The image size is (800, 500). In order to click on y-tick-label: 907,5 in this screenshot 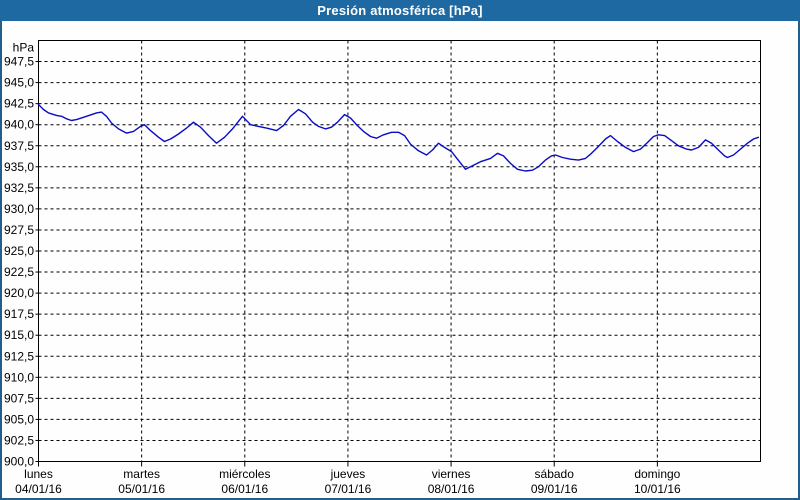, I will do `click(19, 398)`.